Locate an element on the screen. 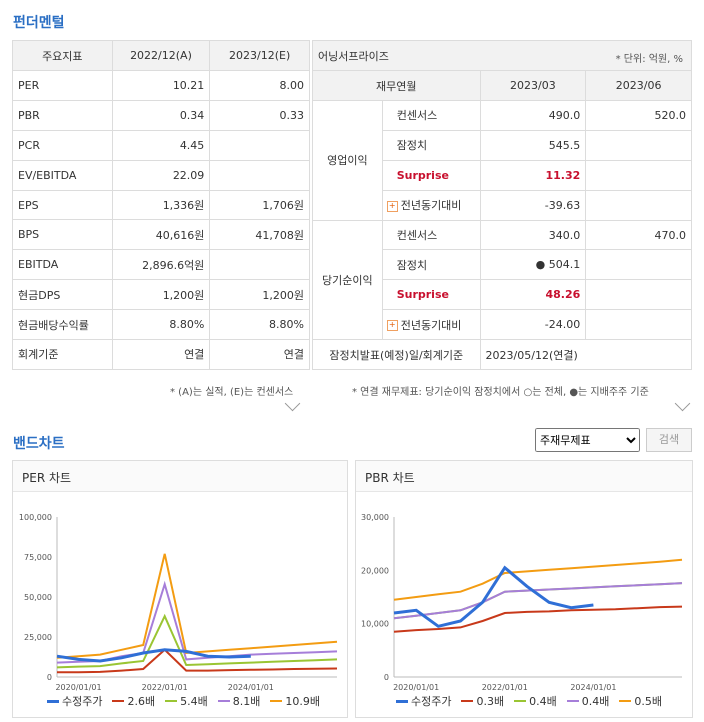 This screenshot has height=722, width=704. y-tick-label: 25,000 is located at coordinates (38, 637).